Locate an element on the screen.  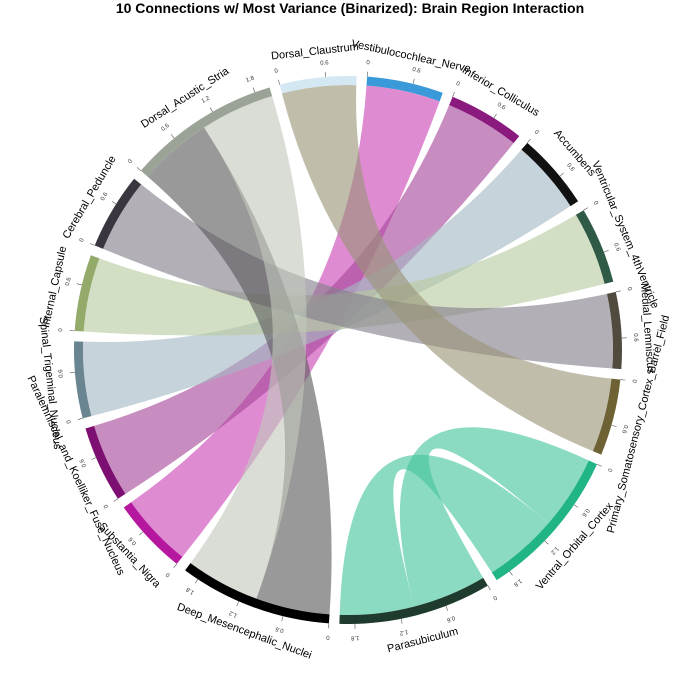
label-accumbens: Accumbens is located at coordinates (574, 153).